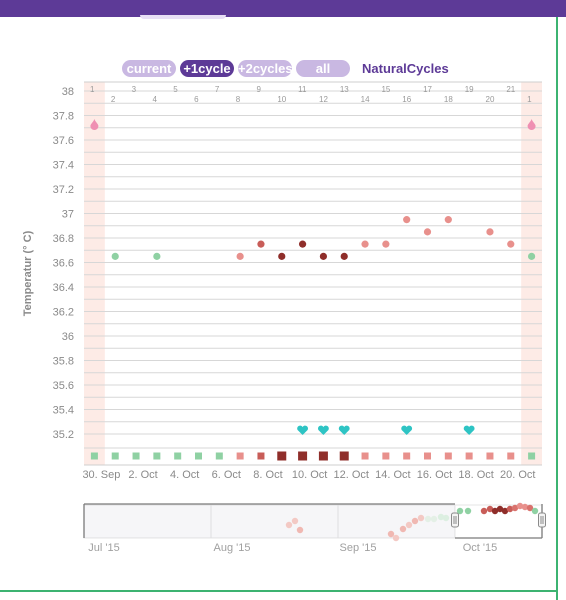  I want to click on bottom-border, so click(279, 591).